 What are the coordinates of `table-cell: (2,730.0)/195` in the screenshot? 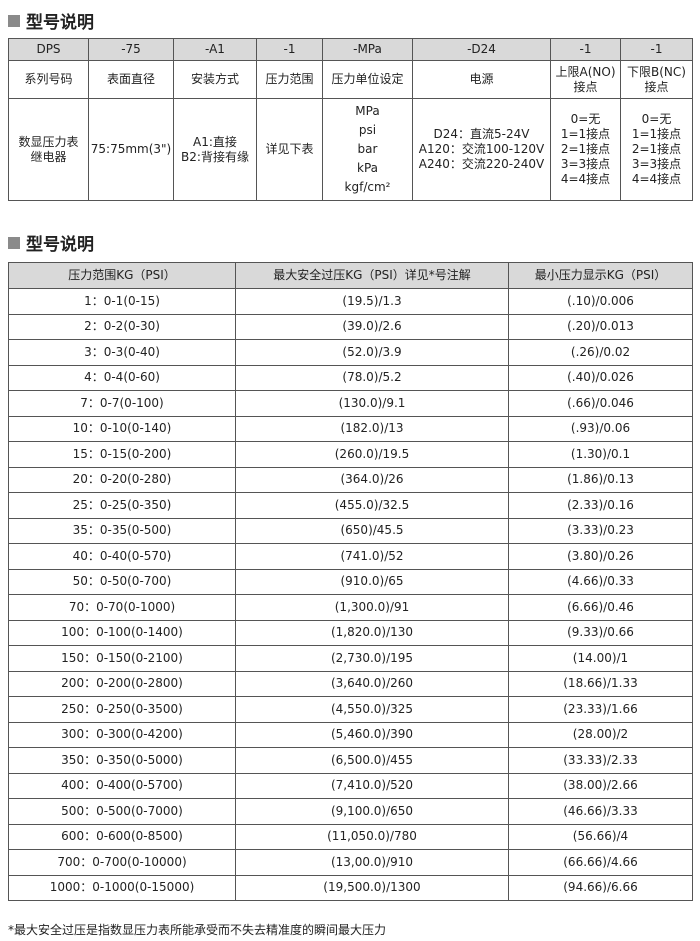 It's located at (372, 658).